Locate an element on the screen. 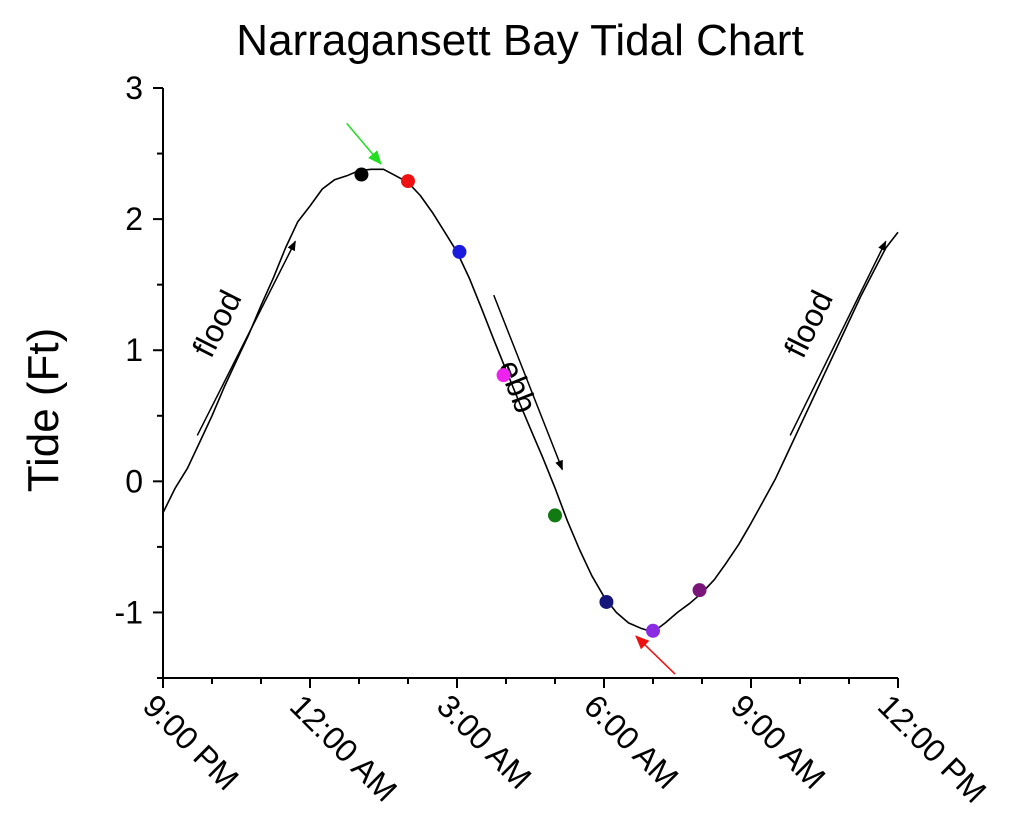 The height and width of the screenshot is (836, 1024). flood-arrow is located at coordinates (838, 338).